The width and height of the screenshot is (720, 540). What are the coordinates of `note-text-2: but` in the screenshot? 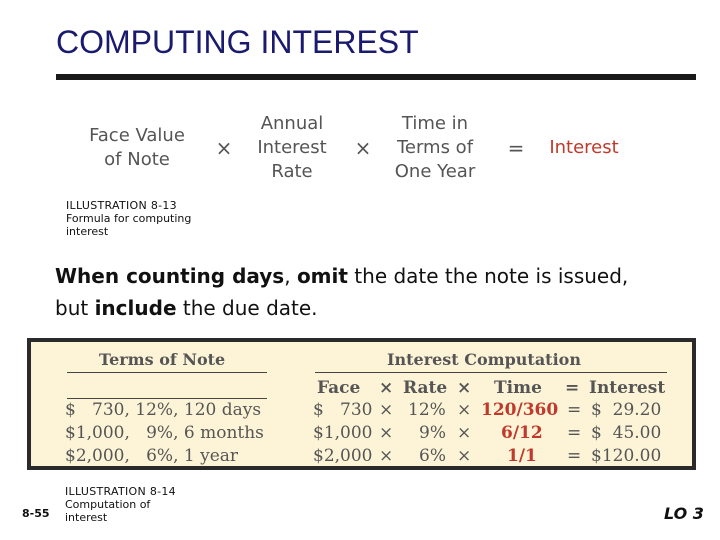 It's located at (75, 308).